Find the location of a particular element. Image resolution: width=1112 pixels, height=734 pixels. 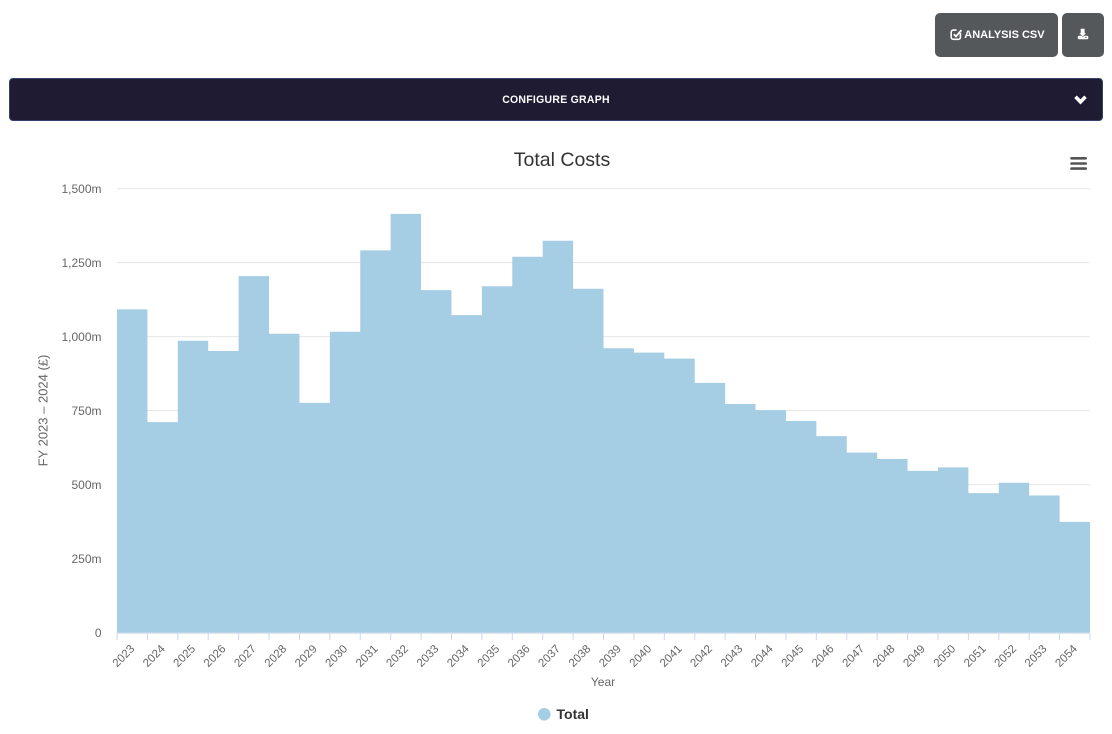

svg-text: 2026 is located at coordinates (215, 656).